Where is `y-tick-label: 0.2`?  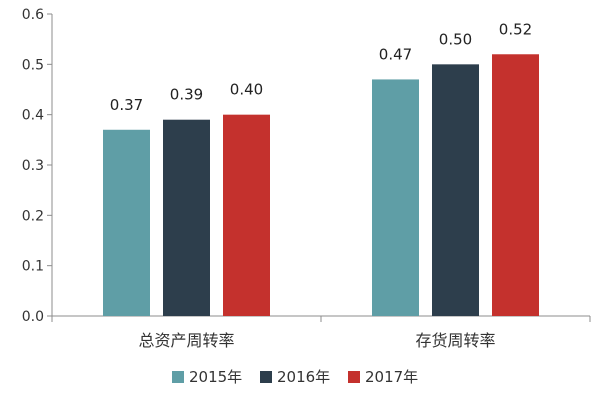 y-tick-label: 0.2 is located at coordinates (33, 216).